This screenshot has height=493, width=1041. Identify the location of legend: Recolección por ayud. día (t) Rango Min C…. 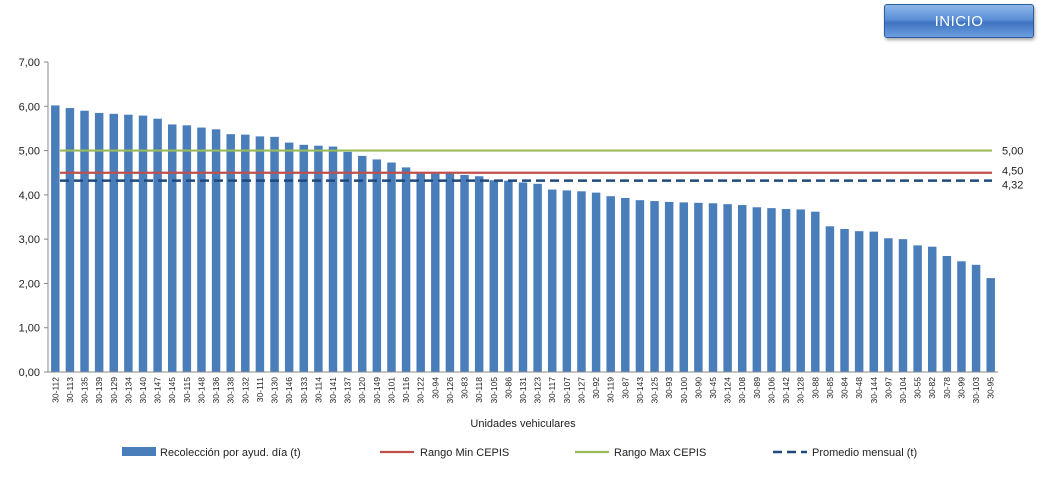
(519, 453).